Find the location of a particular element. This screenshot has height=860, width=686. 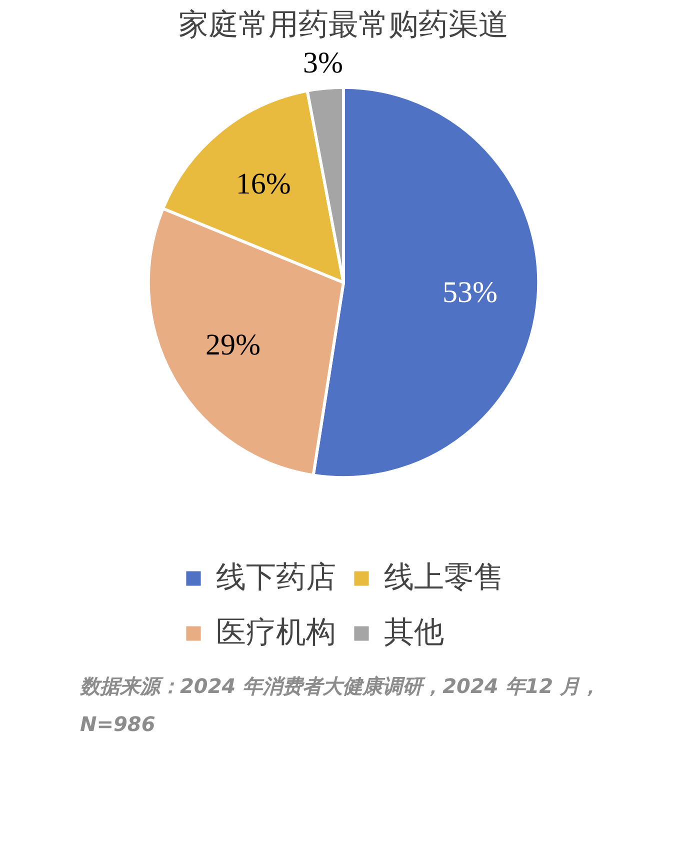

chart-title: 家庭常用药最常购药渠道 is located at coordinates (343, 25).